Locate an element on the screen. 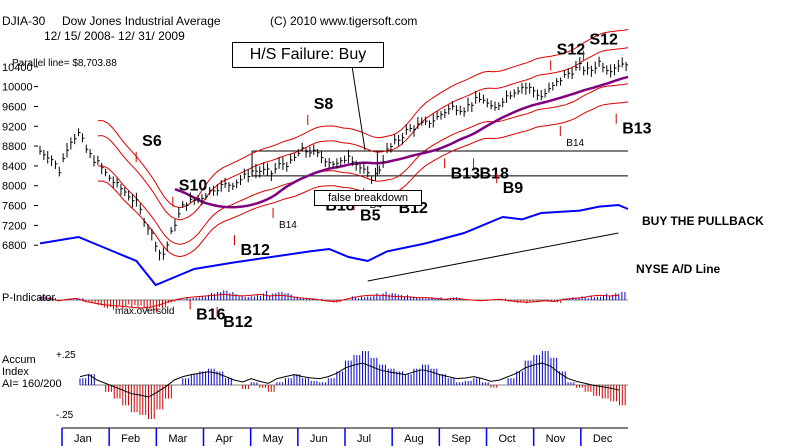 This screenshot has width=800, height=448. chart-copyright: (C) 2010 www.tigersoft.com is located at coordinates (344, 21).